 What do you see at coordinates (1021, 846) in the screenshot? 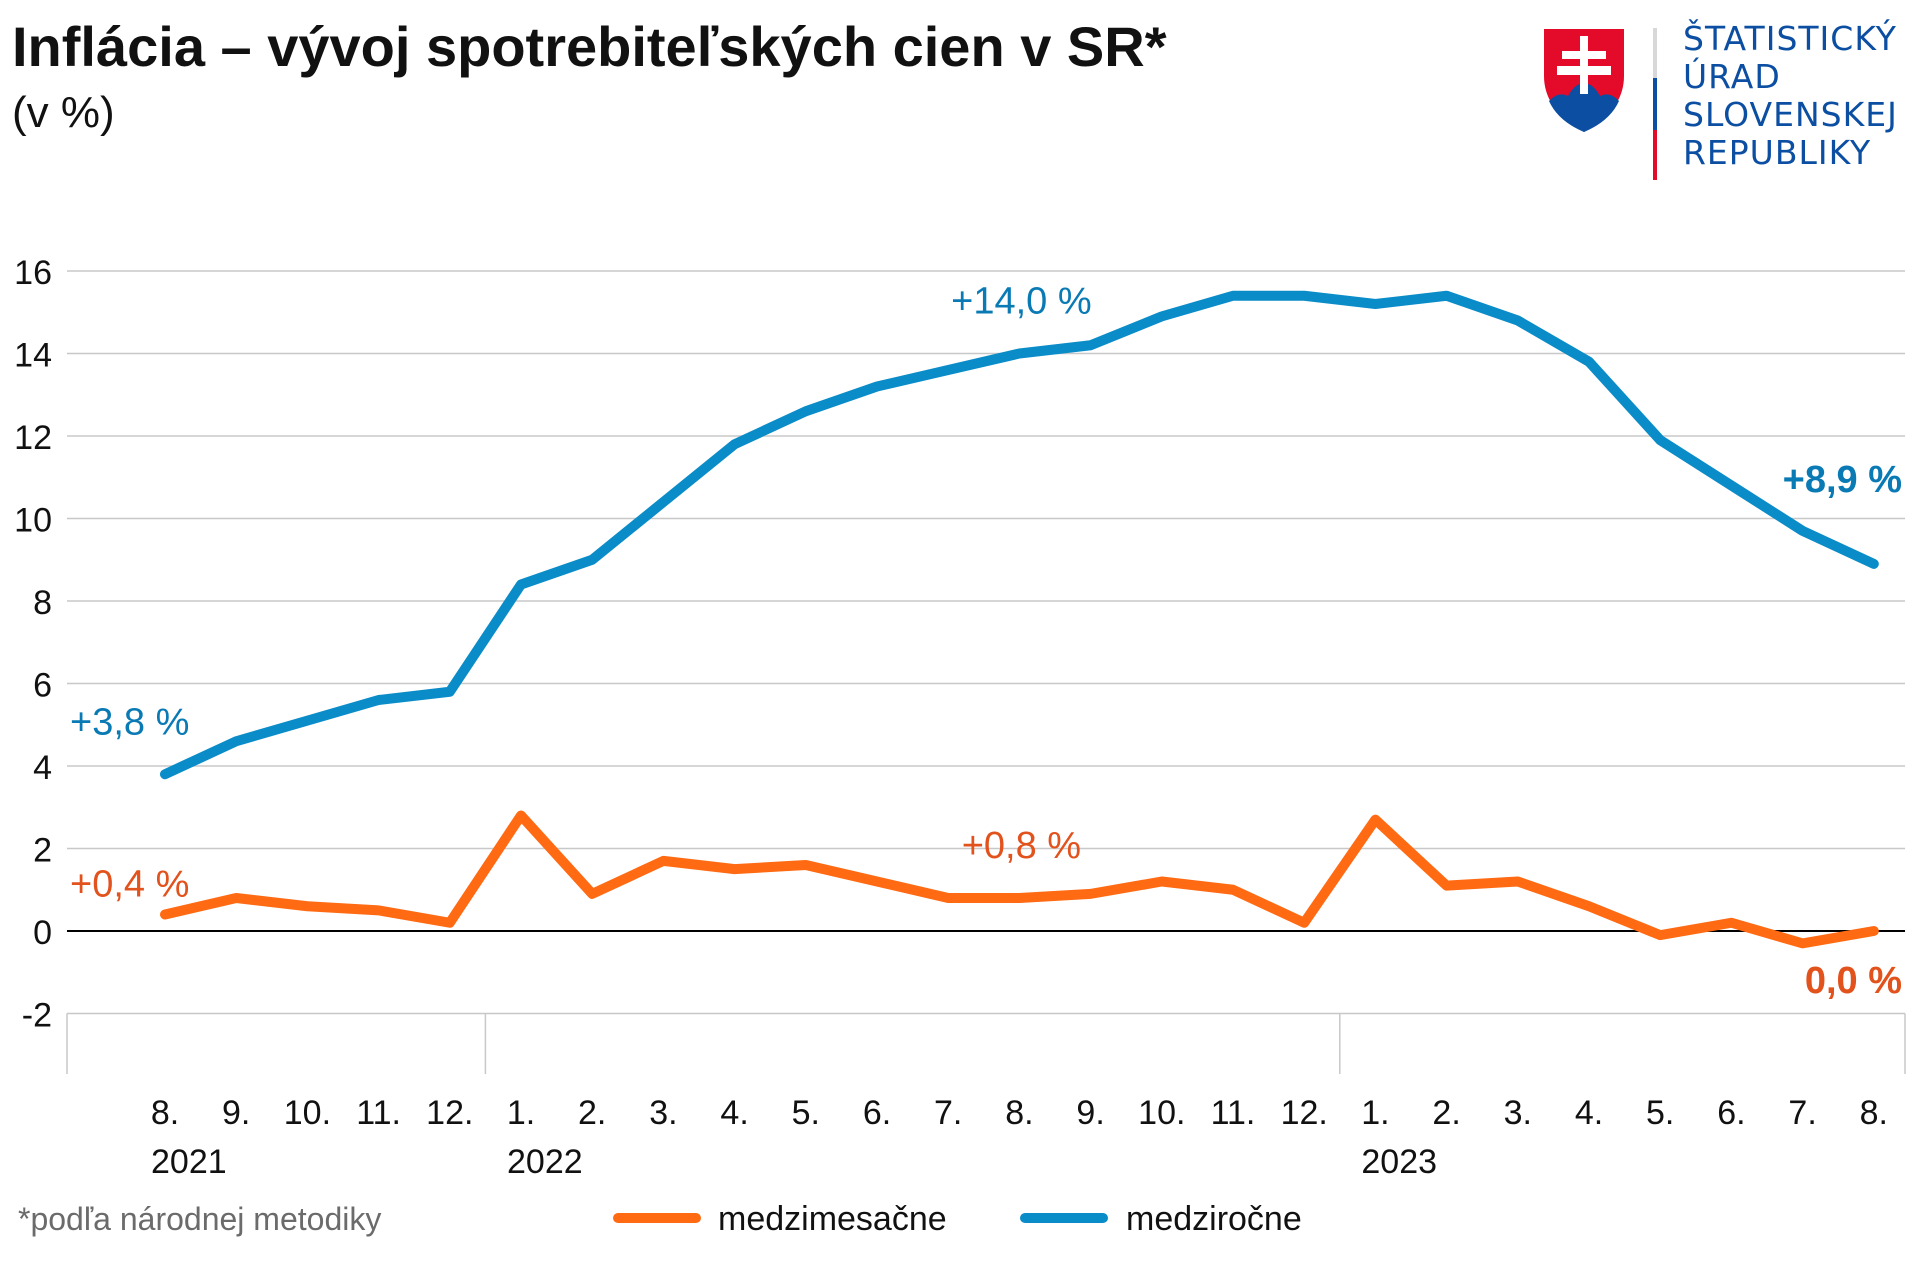
I see `data-annotation: +0,8 %` at bounding box center [1021, 846].